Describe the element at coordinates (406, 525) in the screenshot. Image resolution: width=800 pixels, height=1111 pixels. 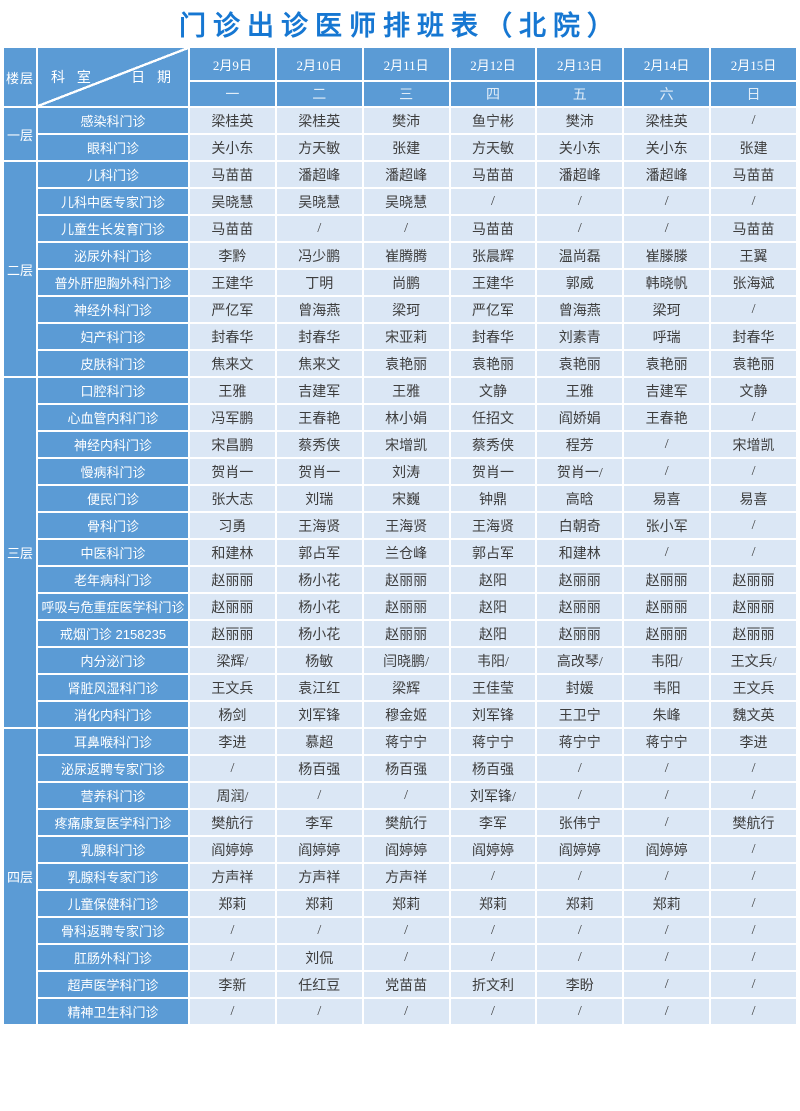
I see `schedule-cell: 王海贤` at that location.